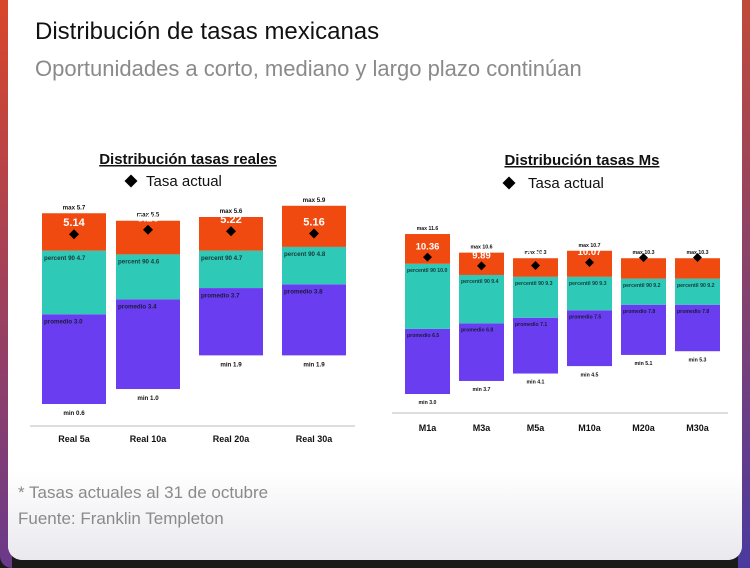  What do you see at coordinates (184, 181) in the screenshot?
I see `reales-legend-label: Tasa actual` at bounding box center [184, 181].